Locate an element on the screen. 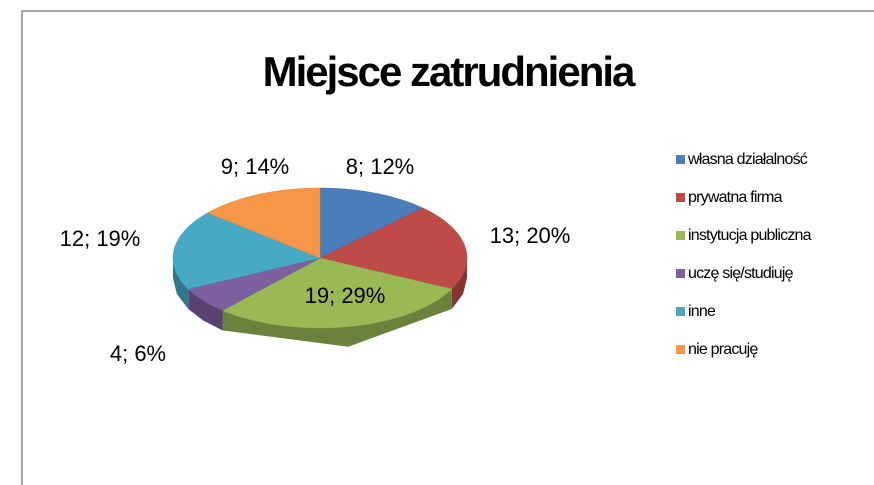 This screenshot has width=874, height=485. legend-label: uczę się/studiuję is located at coordinates (741, 273).